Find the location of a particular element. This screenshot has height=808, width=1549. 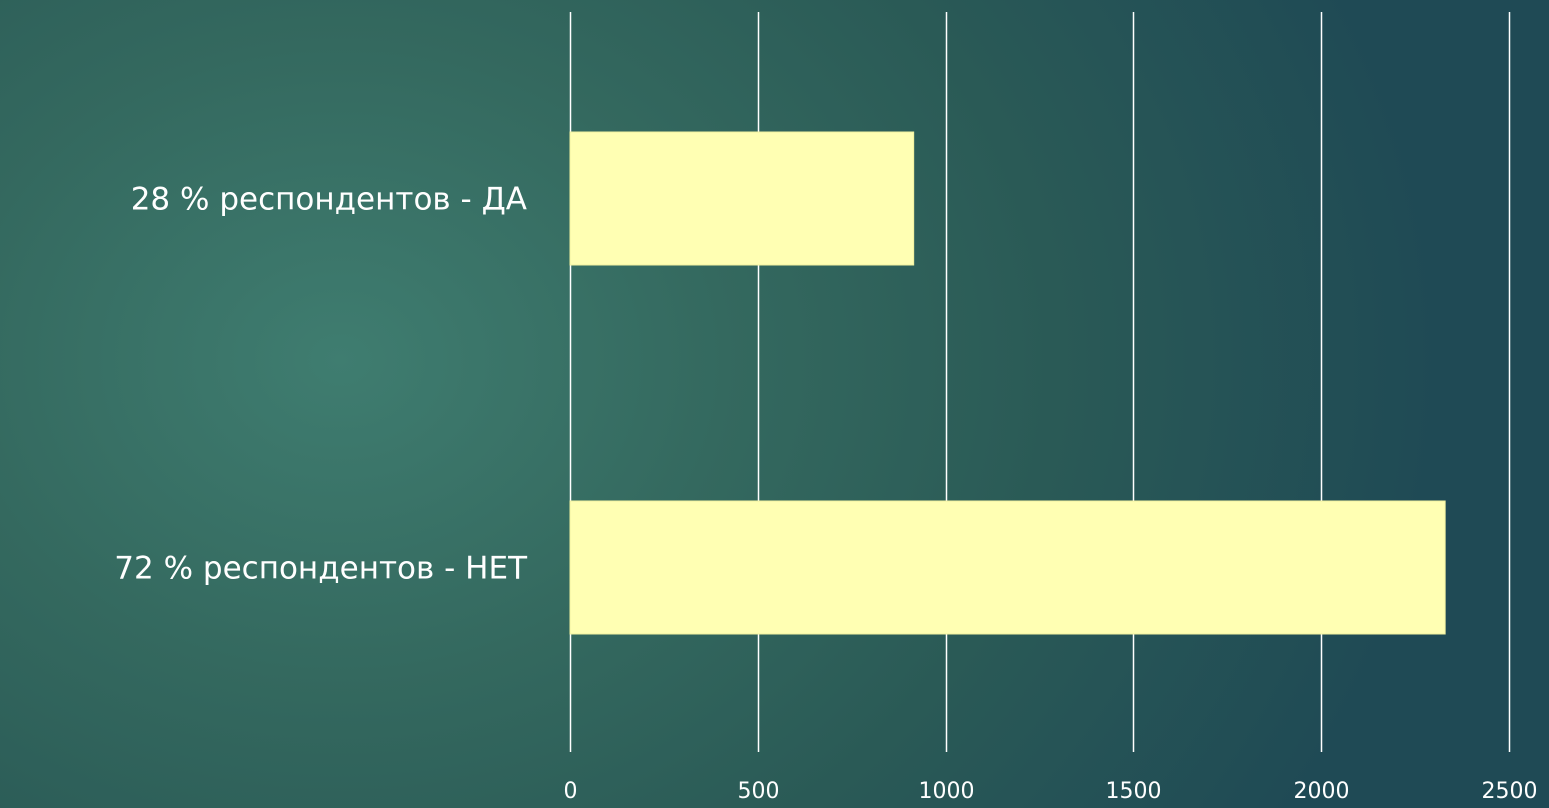

category-label: 28 % респондентов - ДА is located at coordinates (329, 200).